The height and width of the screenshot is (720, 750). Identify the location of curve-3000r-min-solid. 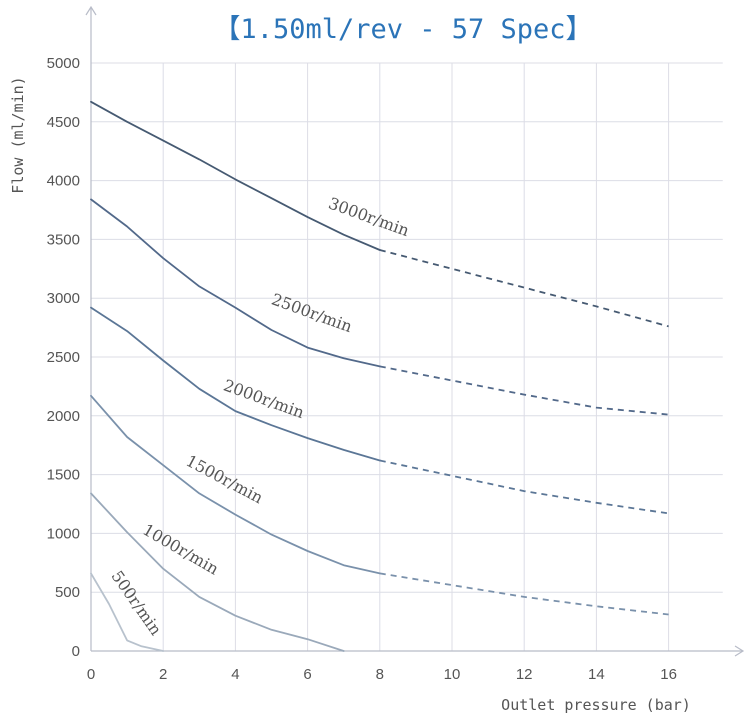
(235, 175).